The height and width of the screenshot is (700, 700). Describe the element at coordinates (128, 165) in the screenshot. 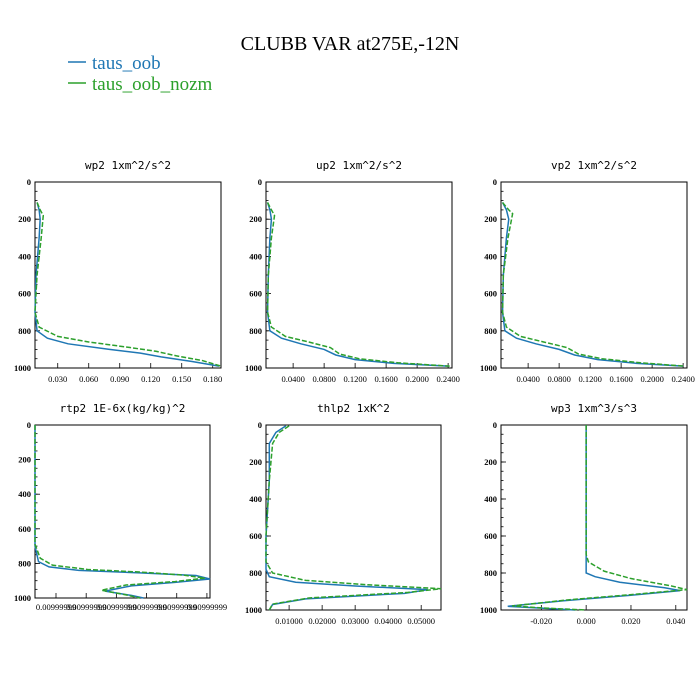

I see `panel-title: wp2 1xm^2/s^2` at that location.